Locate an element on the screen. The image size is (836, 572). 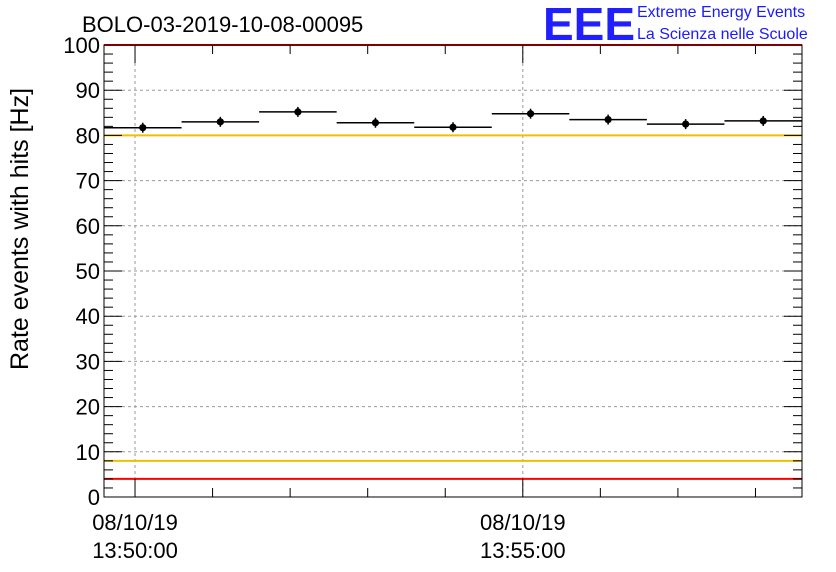
y-tick-label: 90 is located at coordinates (88, 90).